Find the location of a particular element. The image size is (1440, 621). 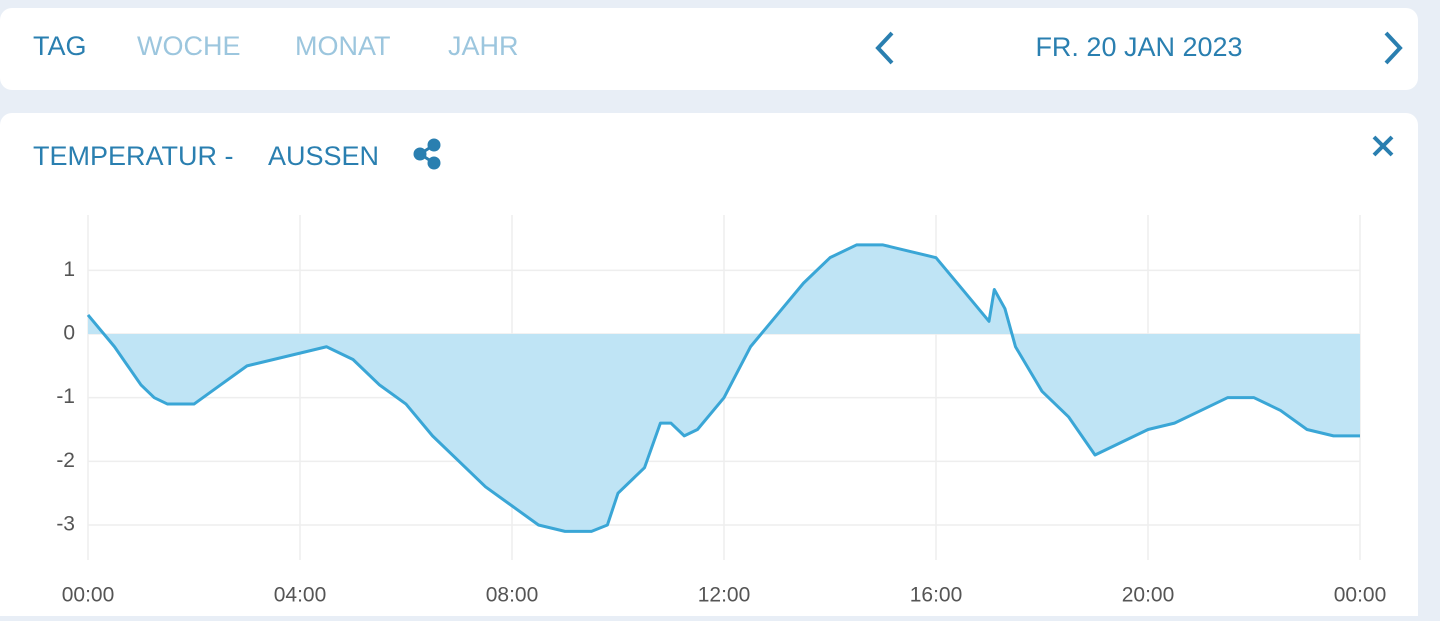

tab: JAHR is located at coordinates (483, 46).